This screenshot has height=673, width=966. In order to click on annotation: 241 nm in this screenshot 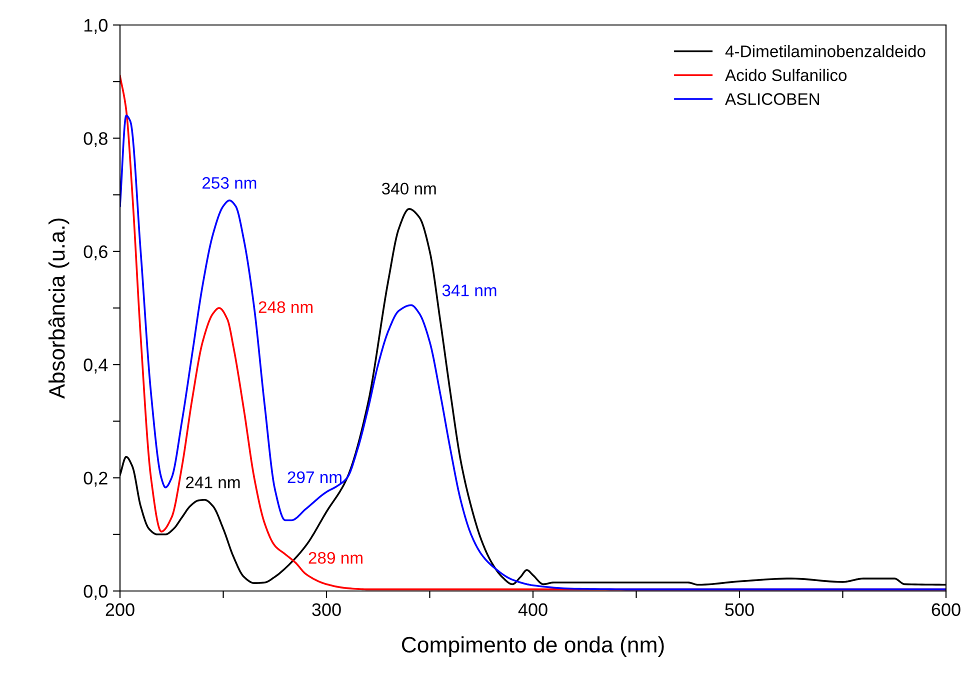, I will do `click(213, 482)`.